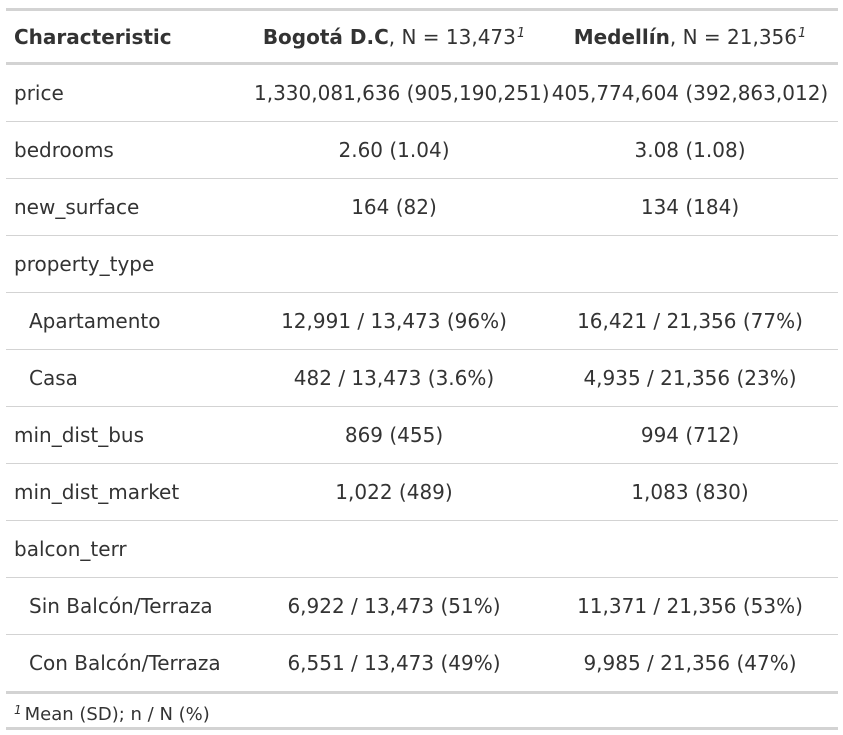 The width and height of the screenshot is (843, 735). I want to click on row-label: Casa, so click(53, 378).